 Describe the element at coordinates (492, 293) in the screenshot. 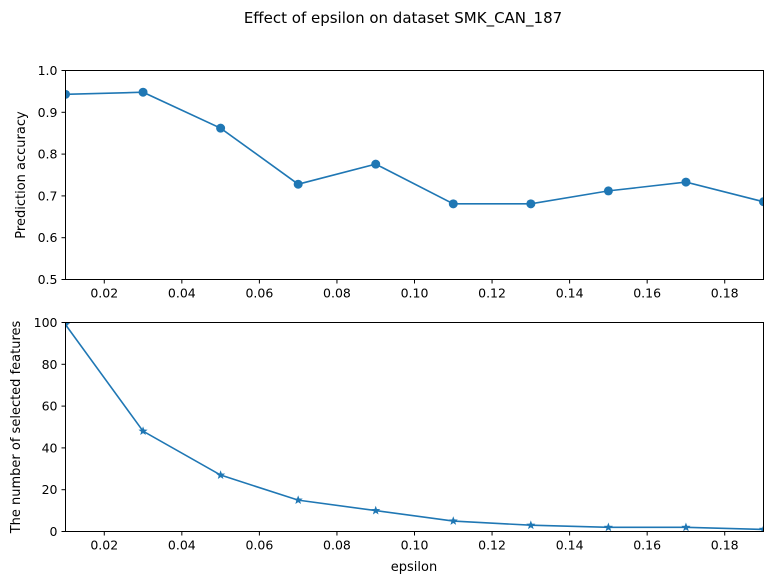

I see `accuracy-x-tick-label: 0.12` at that location.